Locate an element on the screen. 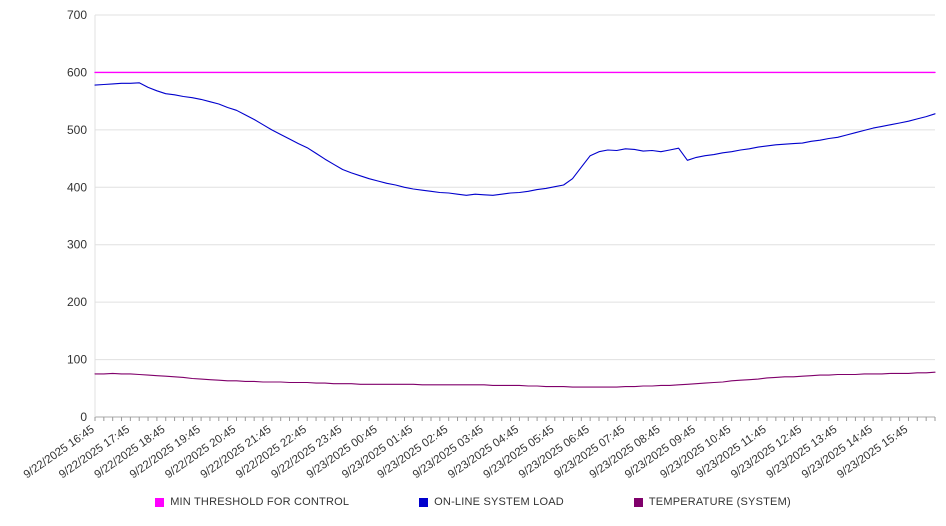 The height and width of the screenshot is (526, 946). legend-label: MIN THRESHOLD FOR CONTROL is located at coordinates (260, 502).